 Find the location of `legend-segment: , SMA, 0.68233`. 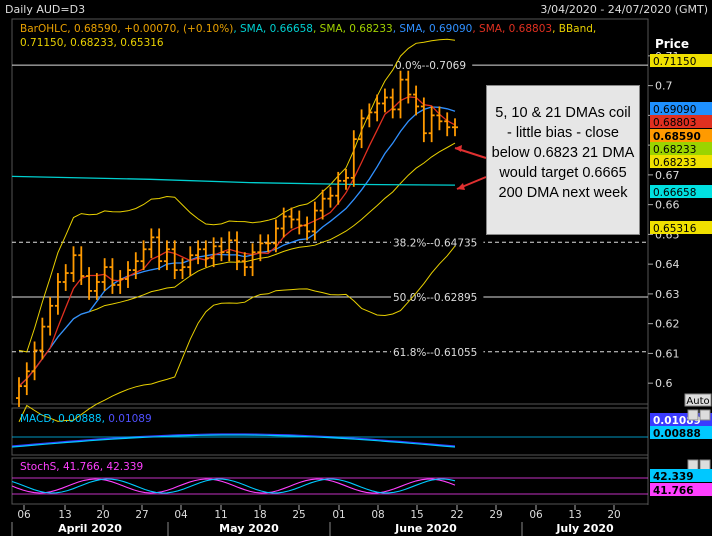

legend-segment: , SMA, 0.68233 is located at coordinates (353, 29).